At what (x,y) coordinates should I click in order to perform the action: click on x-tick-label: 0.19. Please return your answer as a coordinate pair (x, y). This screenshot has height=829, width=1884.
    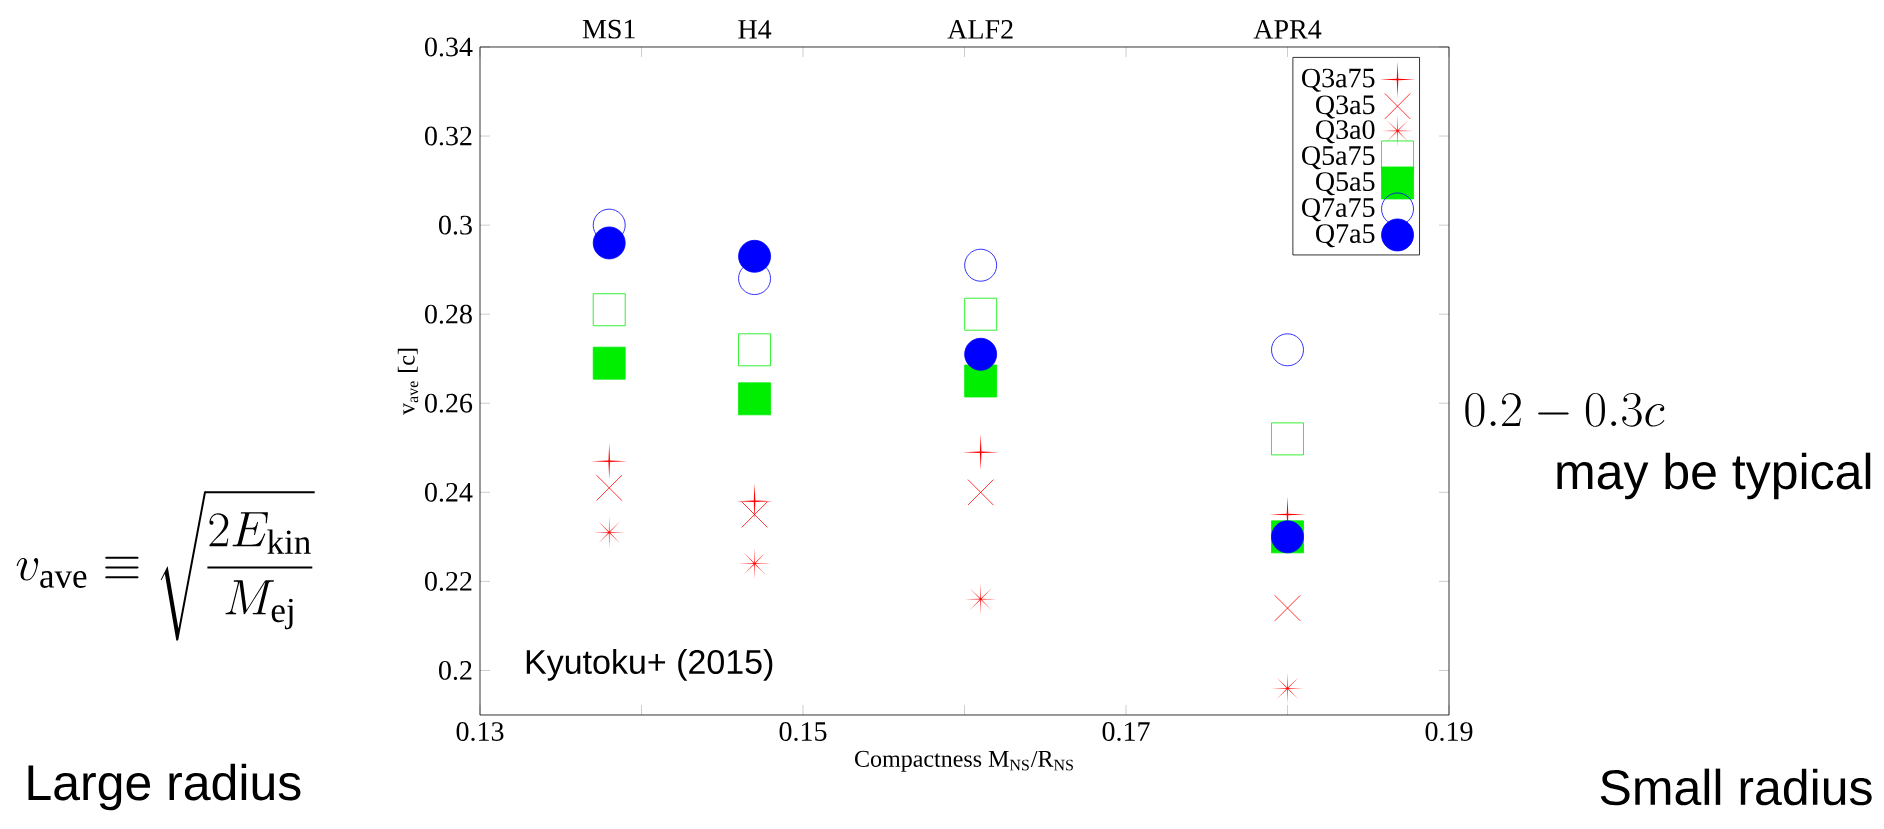
    Looking at the image, I should click on (1449, 732).